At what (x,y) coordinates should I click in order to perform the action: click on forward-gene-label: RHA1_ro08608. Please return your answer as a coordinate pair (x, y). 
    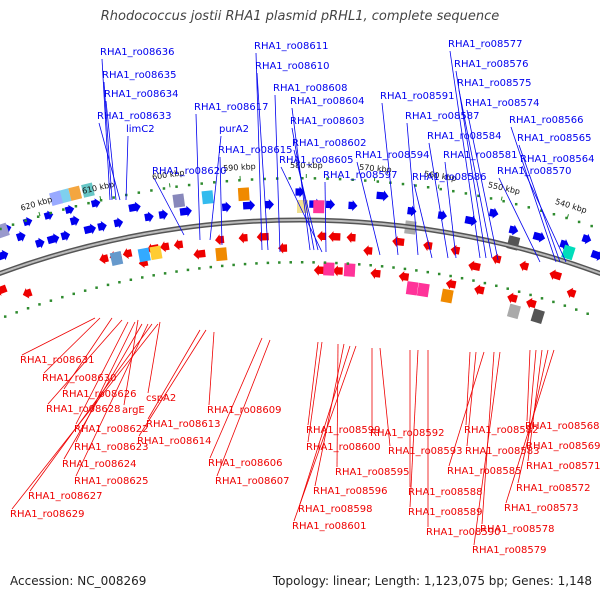
    Looking at the image, I should click on (310, 88).